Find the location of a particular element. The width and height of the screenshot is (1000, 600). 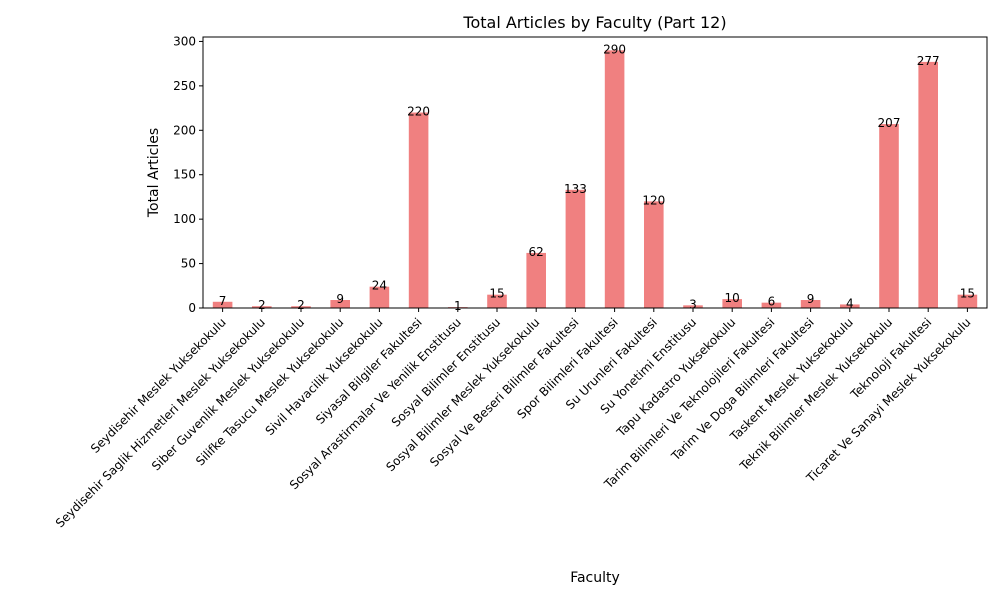

y-axis-label: Total Articles is located at coordinates (154, 173).